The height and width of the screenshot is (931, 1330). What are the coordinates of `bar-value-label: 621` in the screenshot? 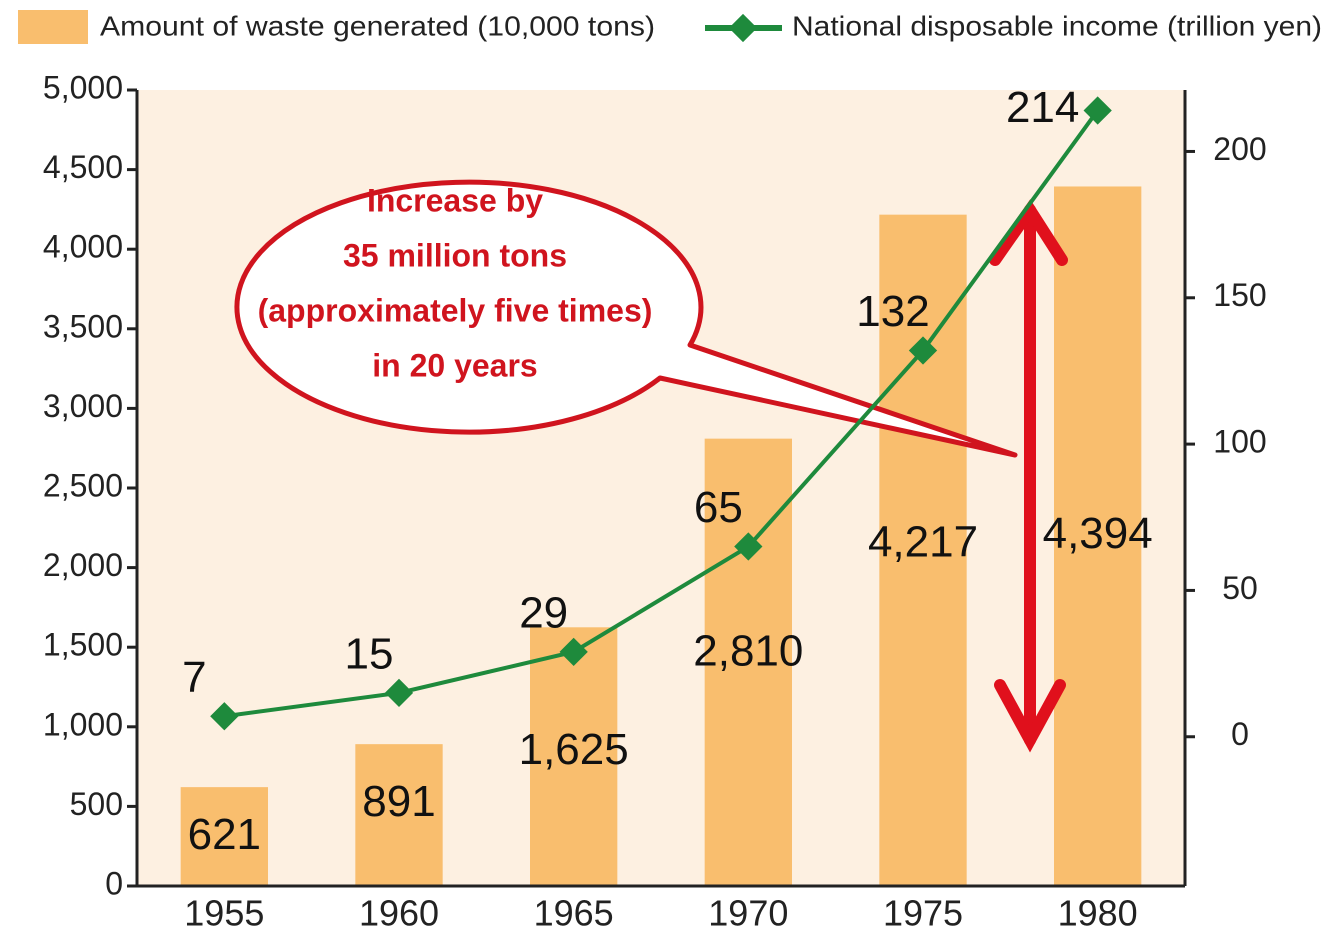 It's located at (224, 834).